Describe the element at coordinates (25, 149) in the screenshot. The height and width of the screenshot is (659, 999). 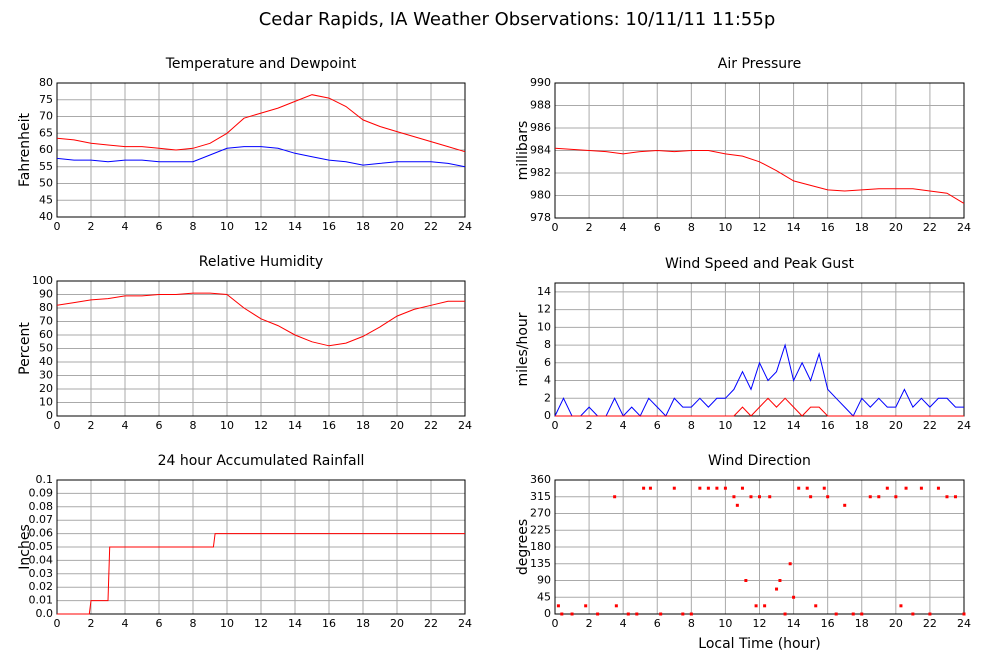
I see `y-axis-label: Fahrenheit` at that location.